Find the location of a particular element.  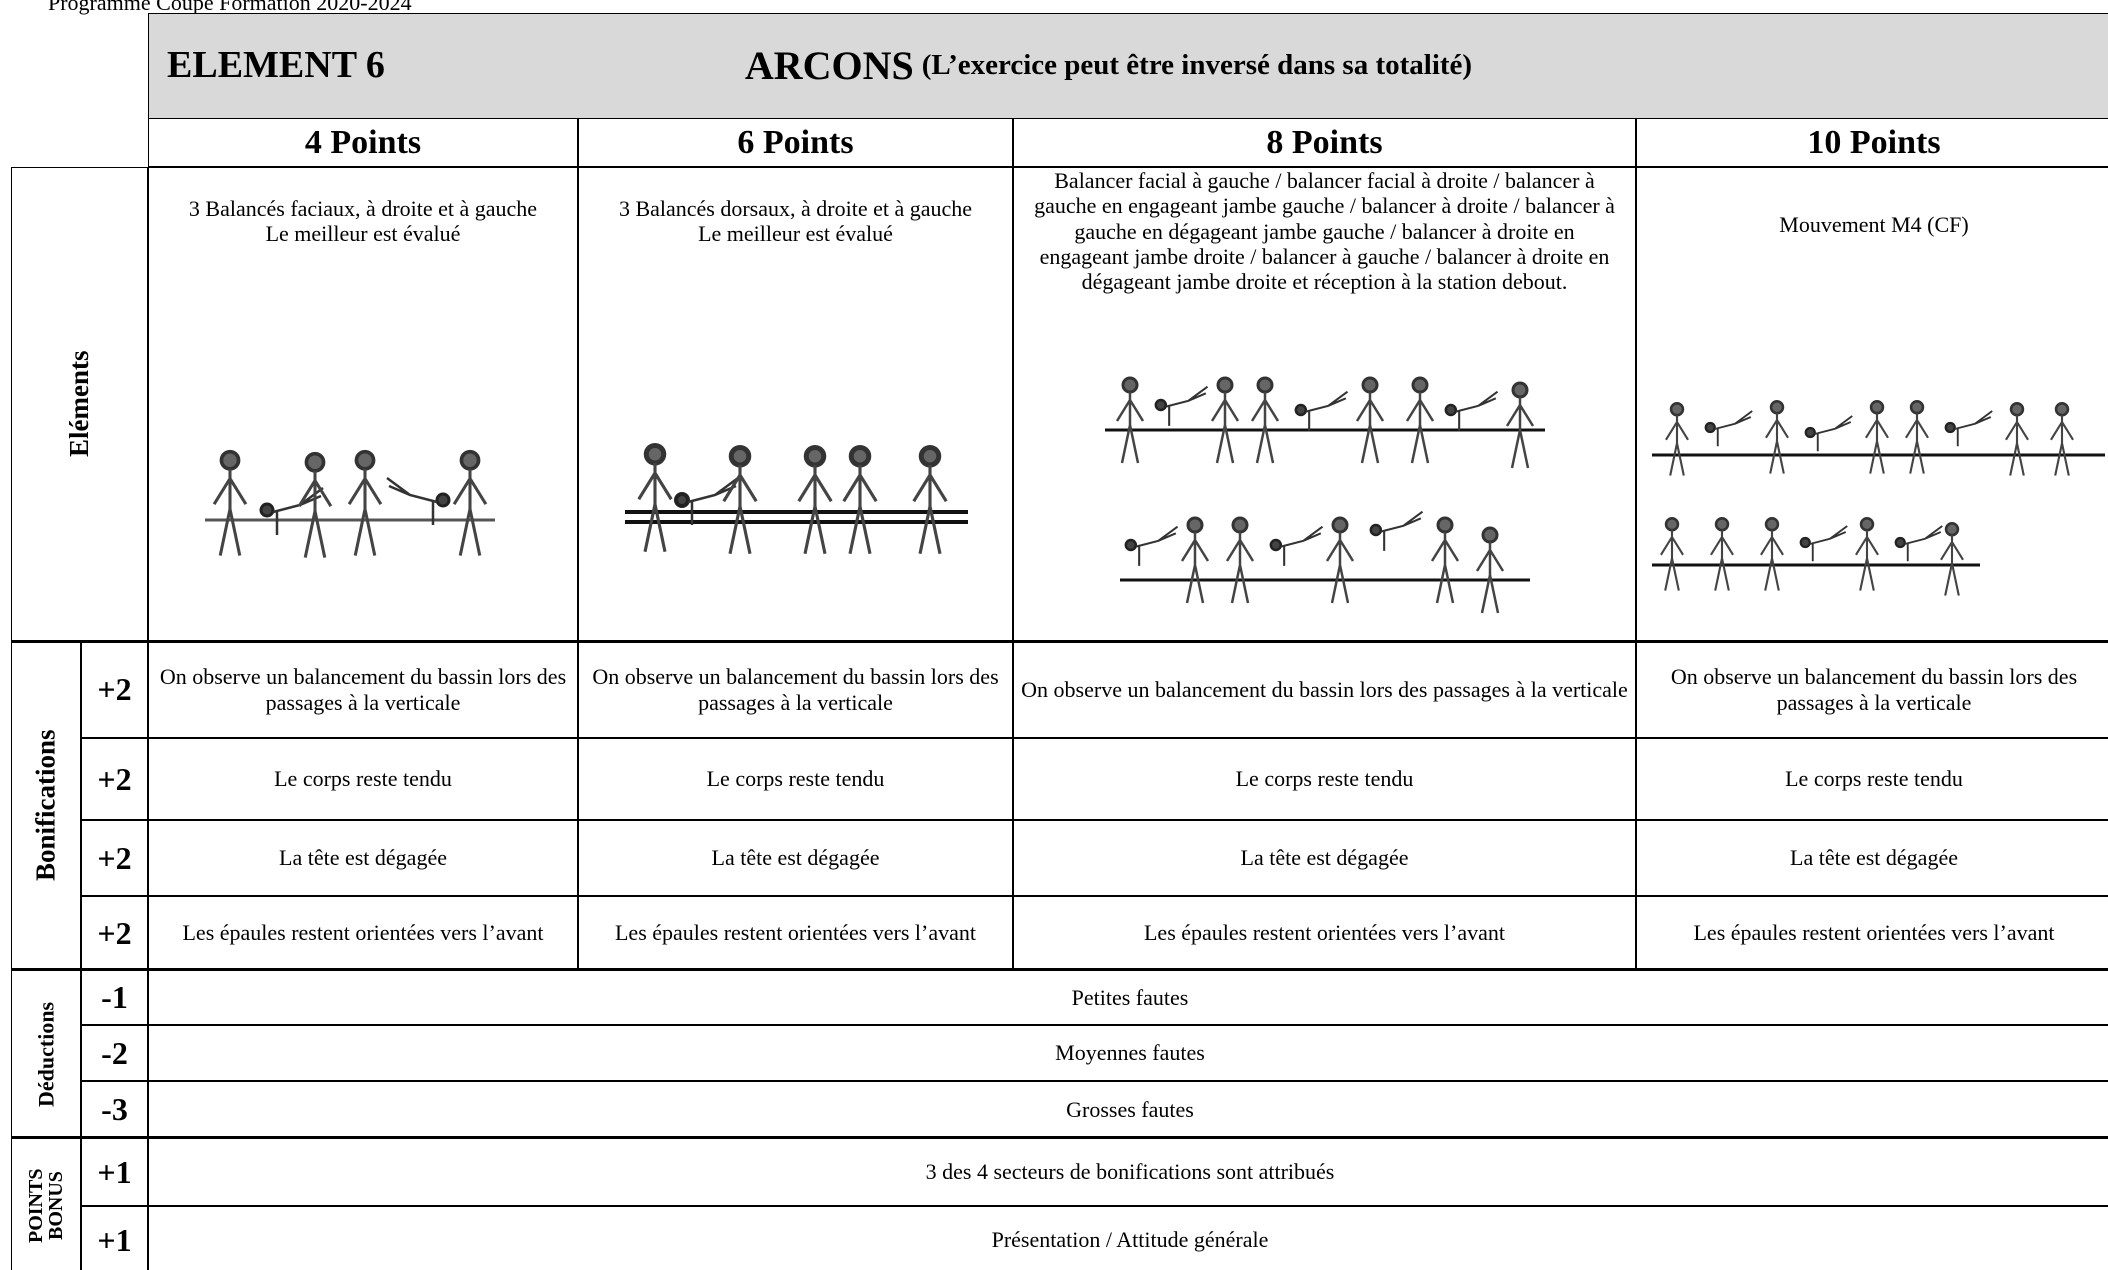

column-header: 10 Points is located at coordinates (1872, 142).